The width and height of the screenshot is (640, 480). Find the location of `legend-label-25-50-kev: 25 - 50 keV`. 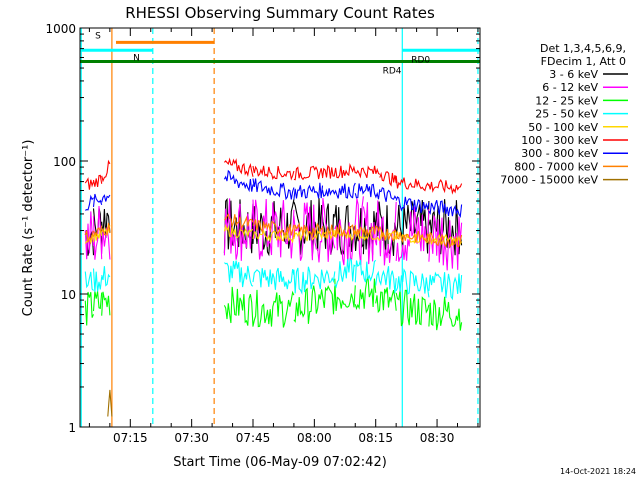

legend-label-25-50-kev: 25 - 50 keV is located at coordinates (566, 114).